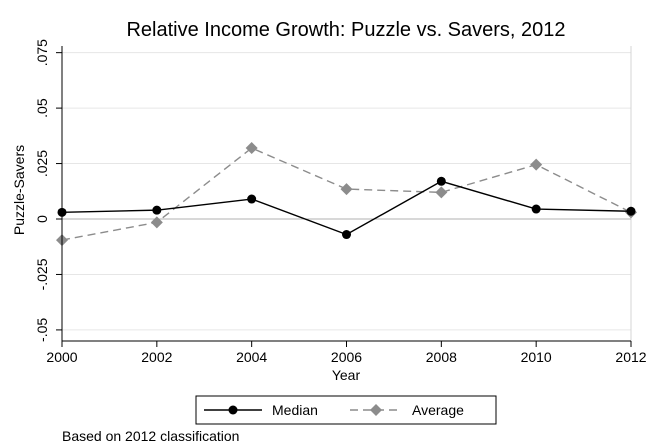  Describe the element at coordinates (536, 357) in the screenshot. I see `x-tick-label: 2010` at that location.